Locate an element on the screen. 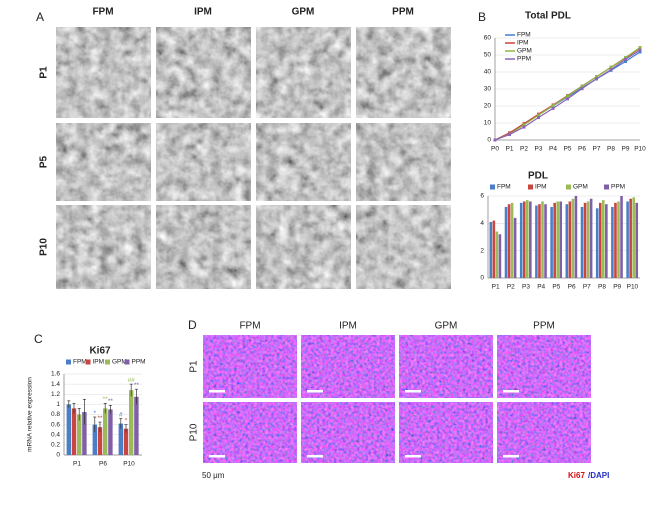  panel-label: C is located at coordinates (38, 339).